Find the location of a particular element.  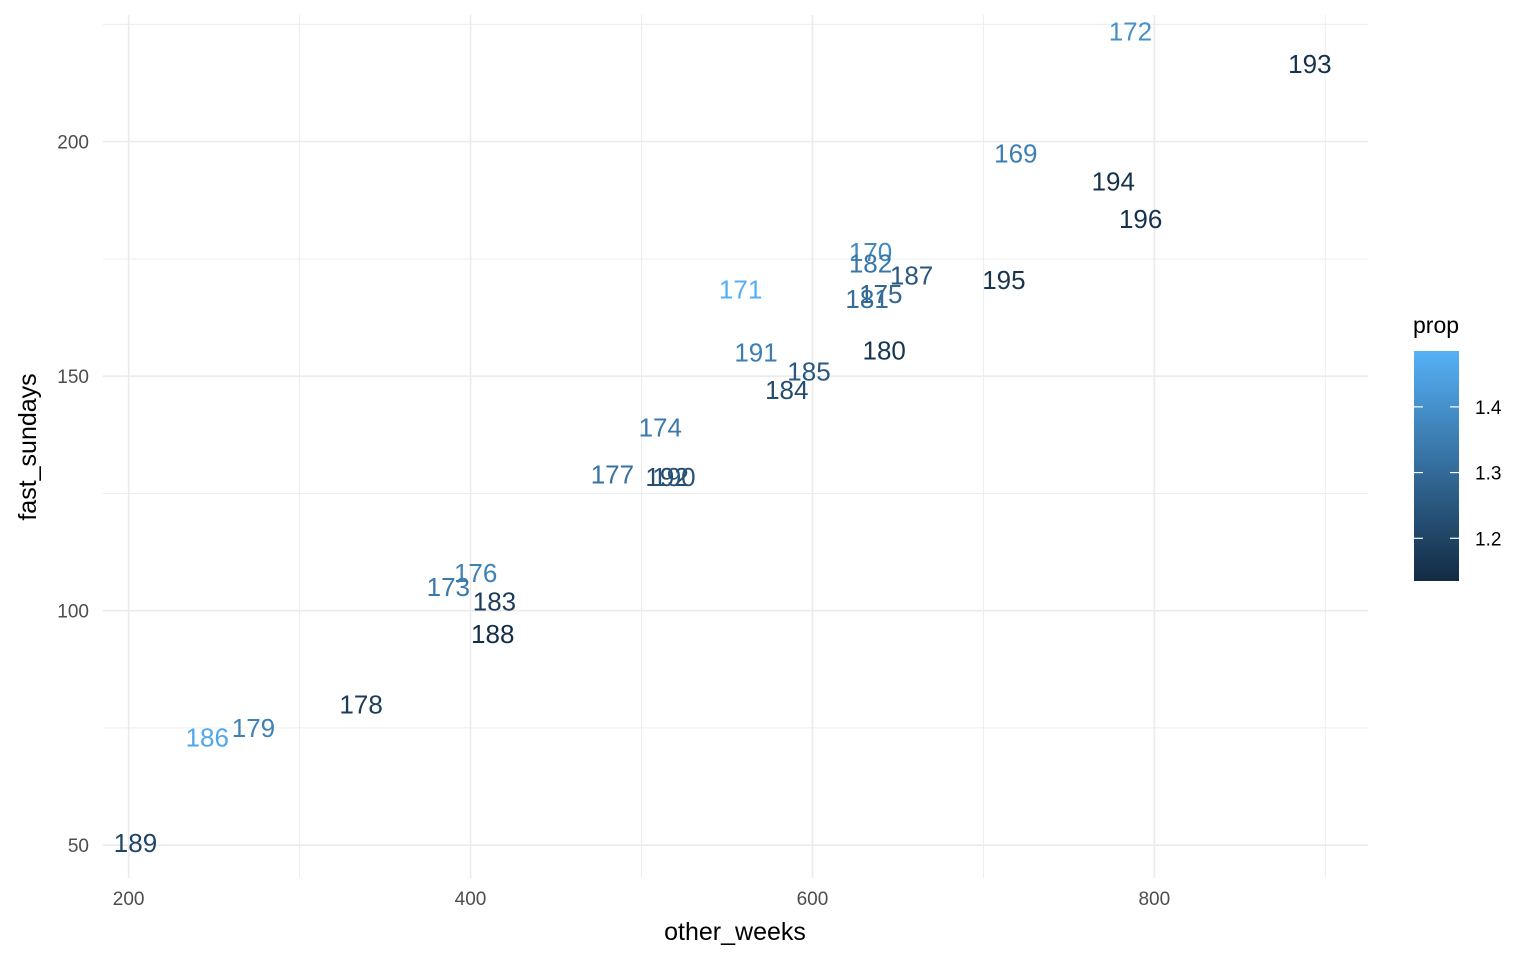

point-label: 189 is located at coordinates (135, 843).